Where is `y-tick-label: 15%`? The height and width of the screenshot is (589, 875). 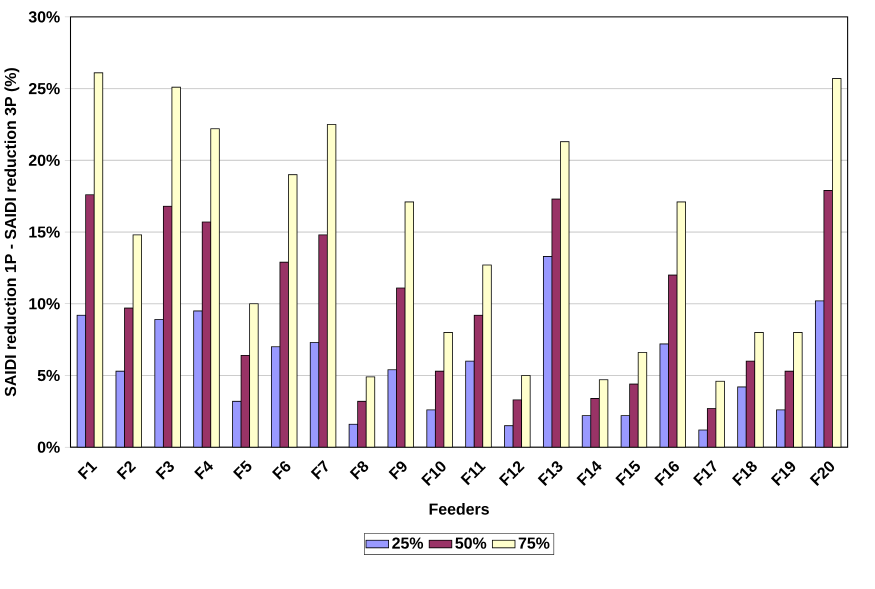 y-tick-label: 15% is located at coordinates (44, 232).